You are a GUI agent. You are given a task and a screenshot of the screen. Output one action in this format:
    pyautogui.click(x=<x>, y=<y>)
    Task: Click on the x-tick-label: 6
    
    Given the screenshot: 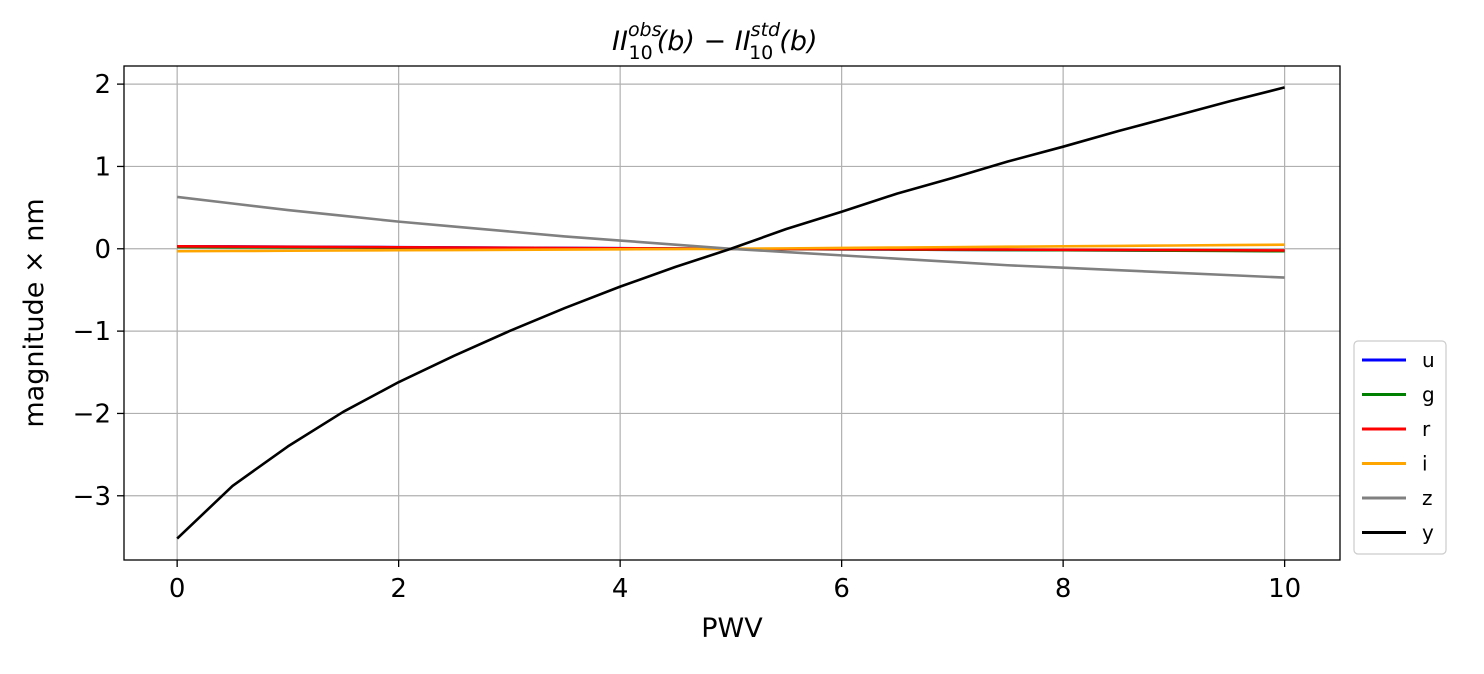 What is the action you would take?
    pyautogui.click(x=841, y=589)
    